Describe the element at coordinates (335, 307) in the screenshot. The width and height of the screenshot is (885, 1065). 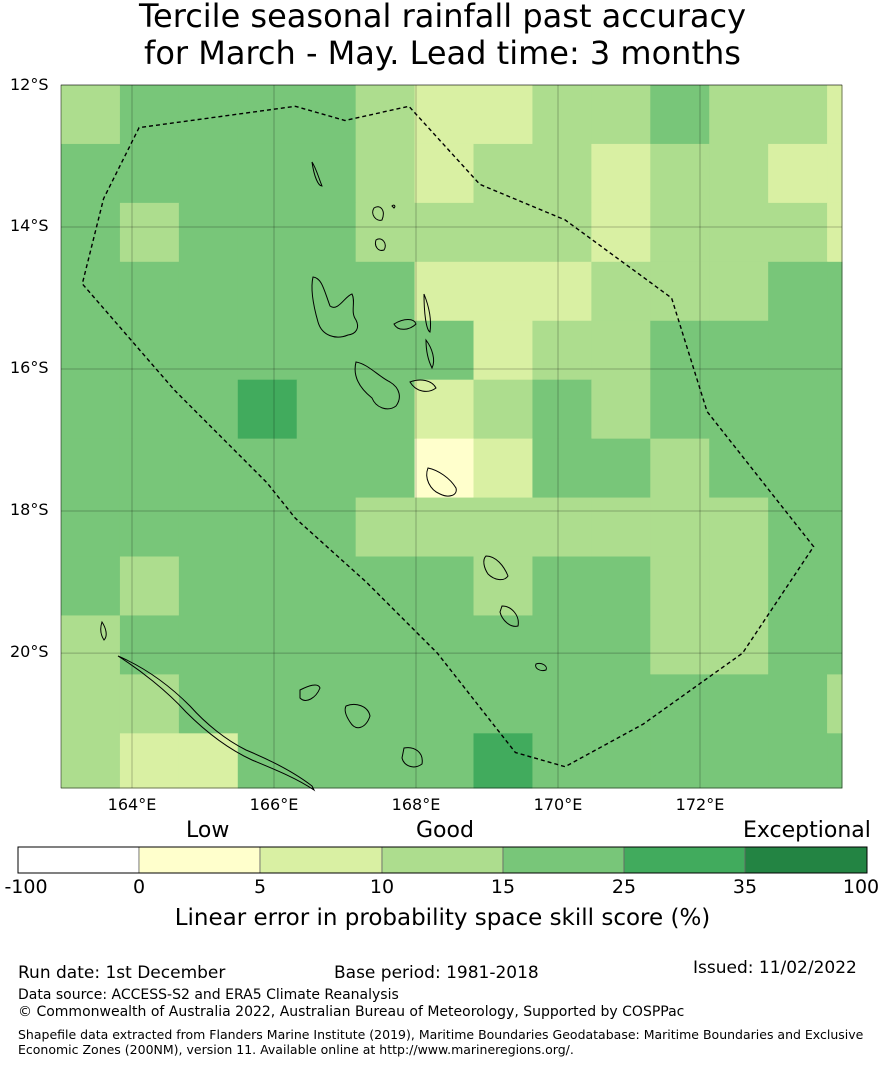
I see `island-espiritu-santo` at that location.